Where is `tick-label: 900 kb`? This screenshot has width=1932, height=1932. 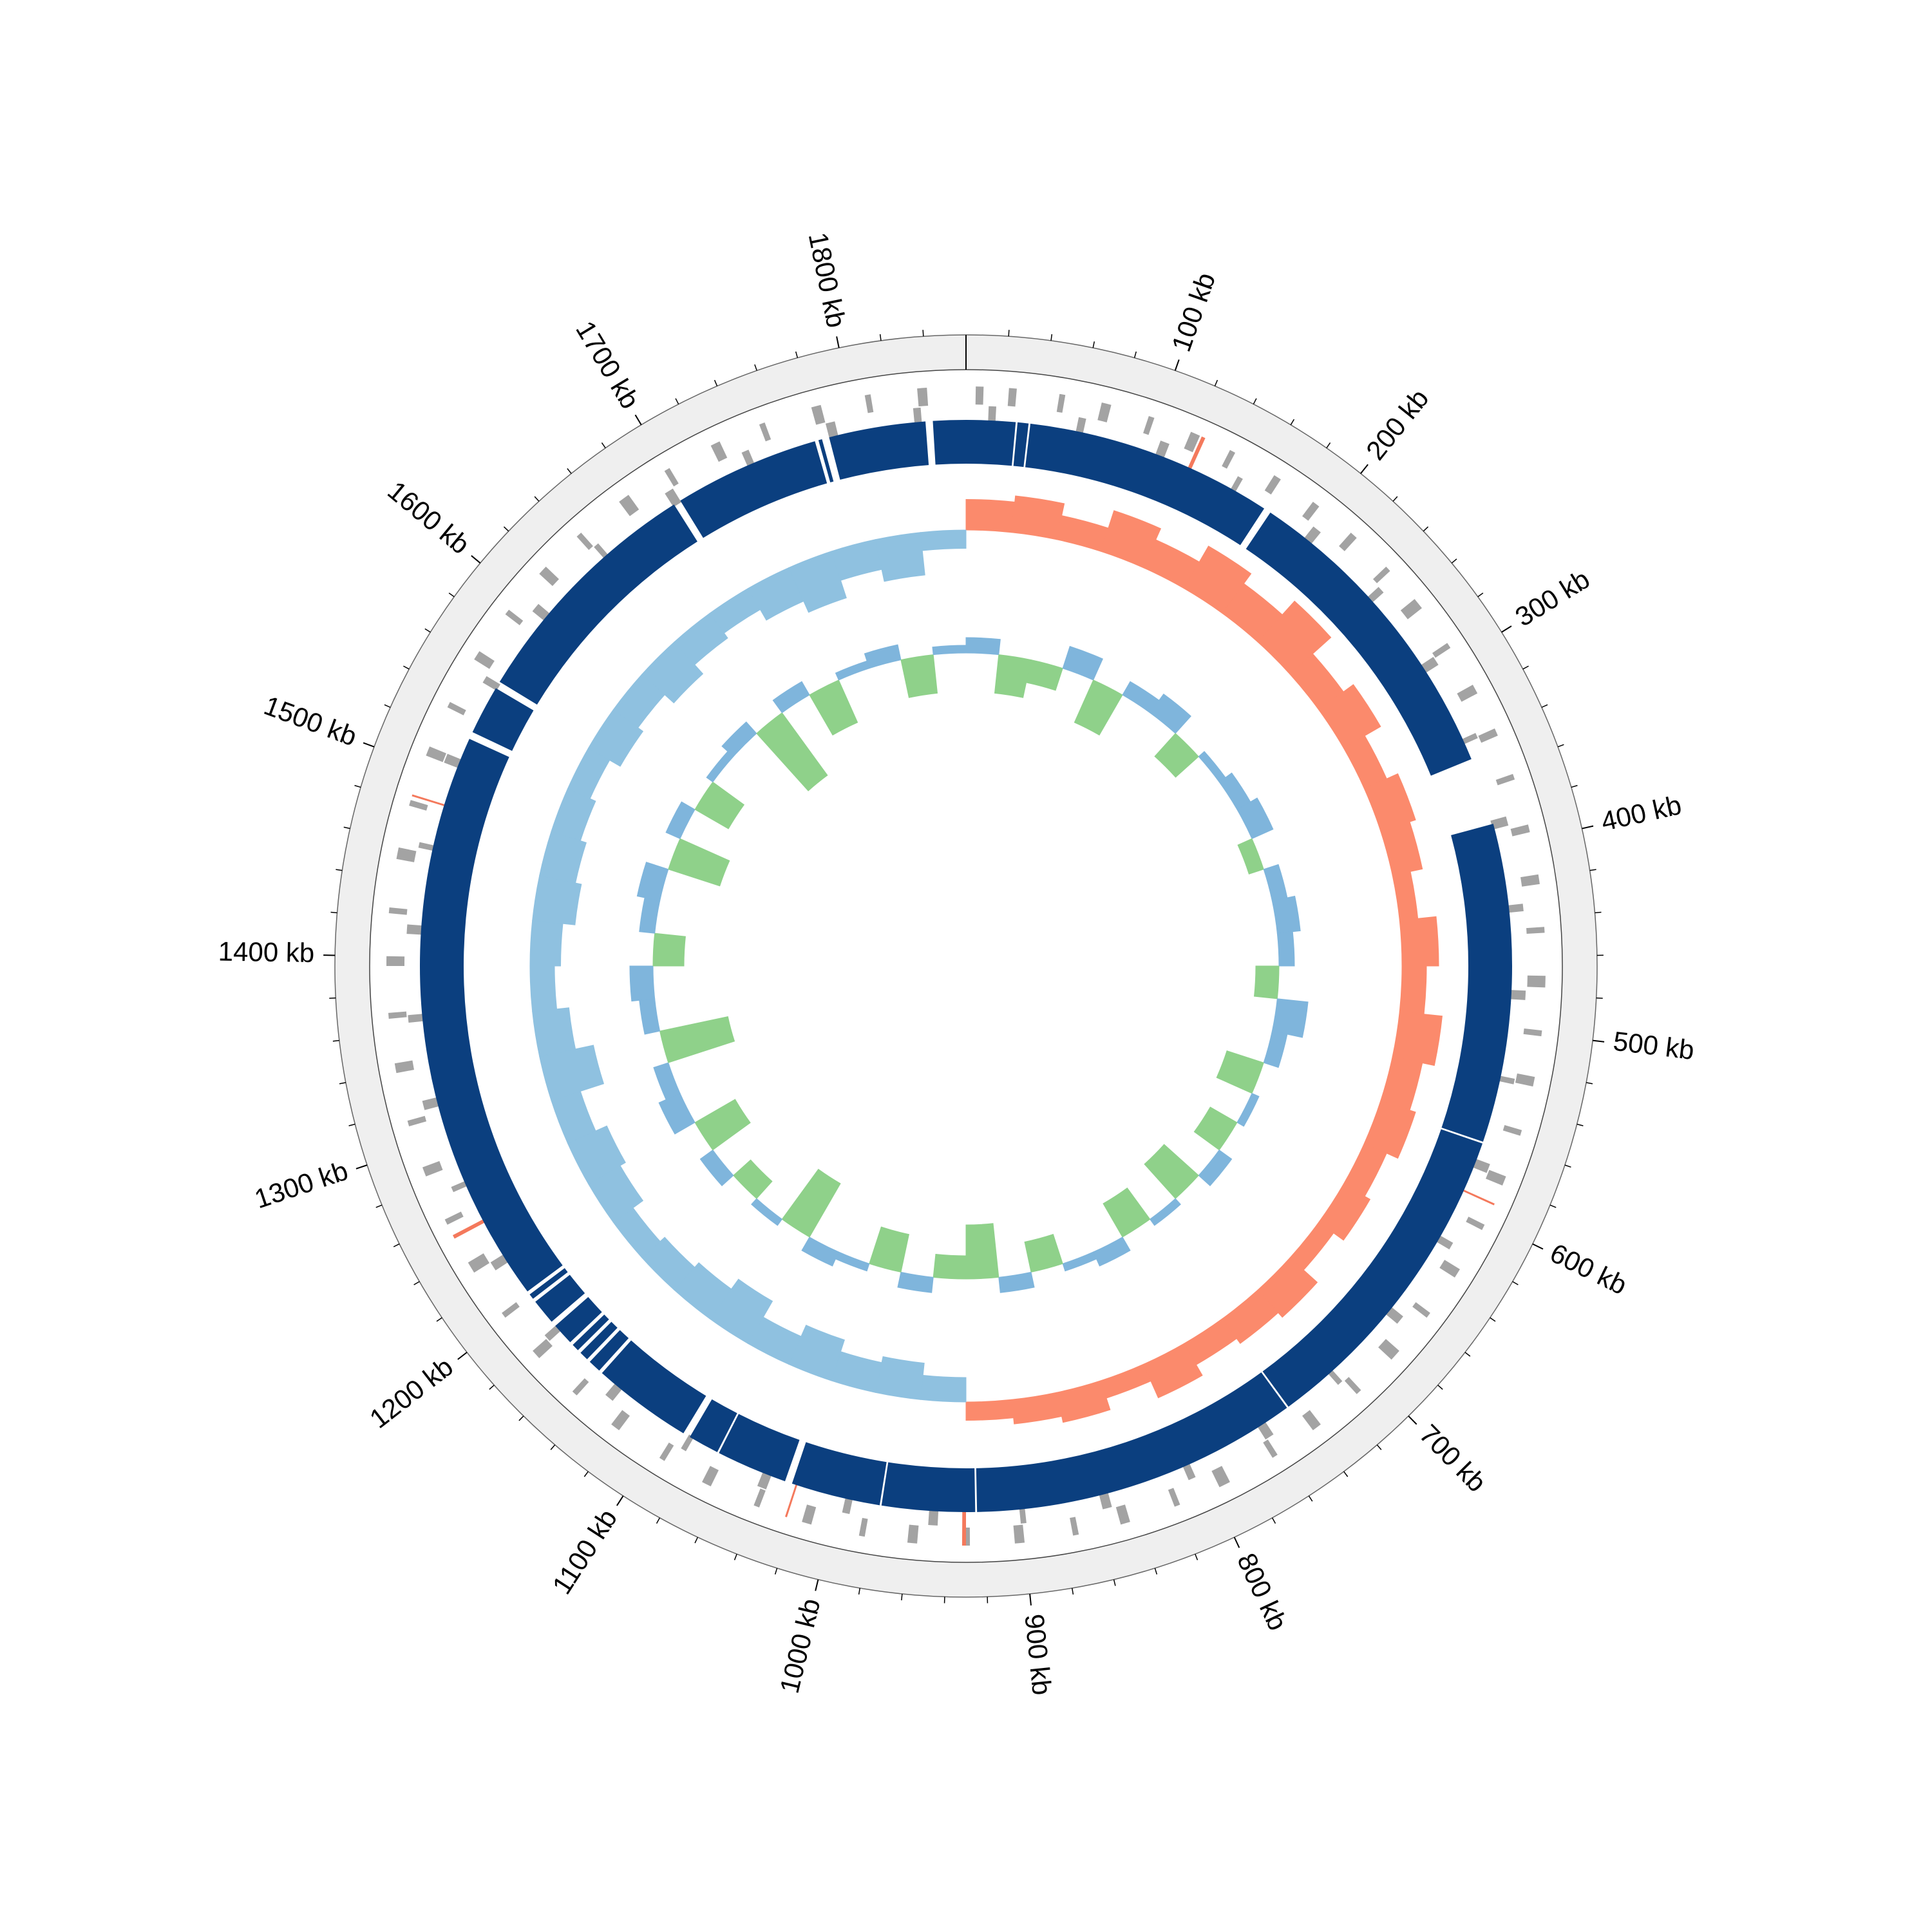 tick-label: 900 kb is located at coordinates (1038, 1655).